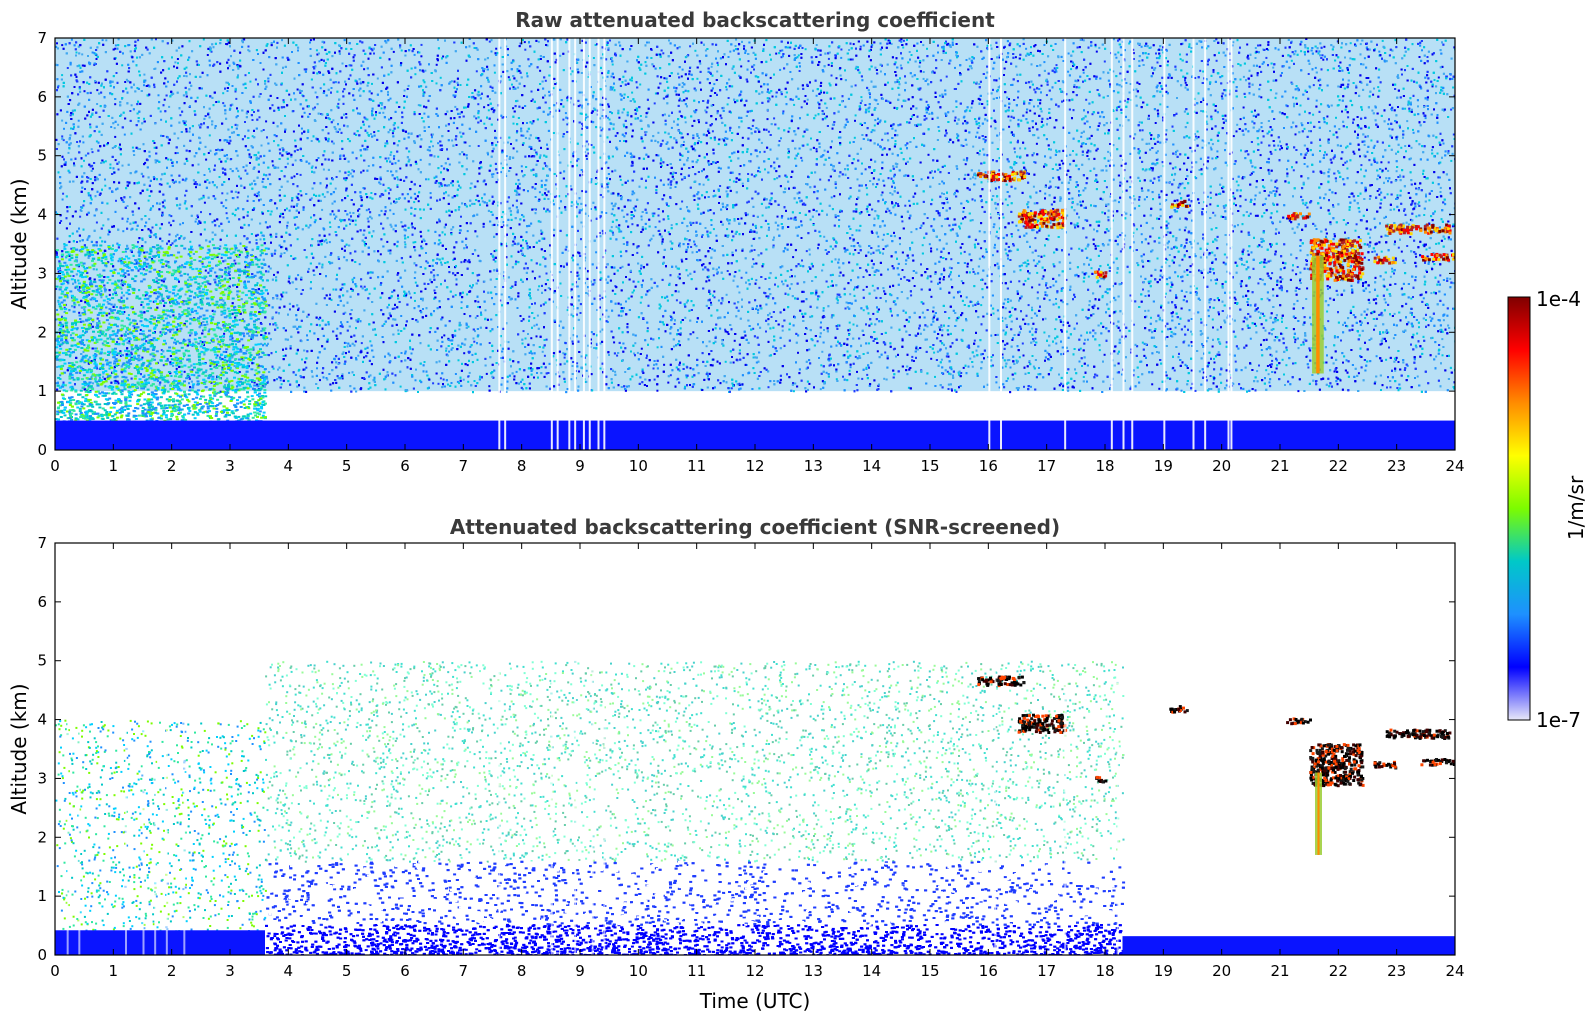 The height and width of the screenshot is (1020, 1595). Describe the element at coordinates (755, 1001) in the screenshot. I see `x-axis-label-screened: Time (UTC)` at that location.